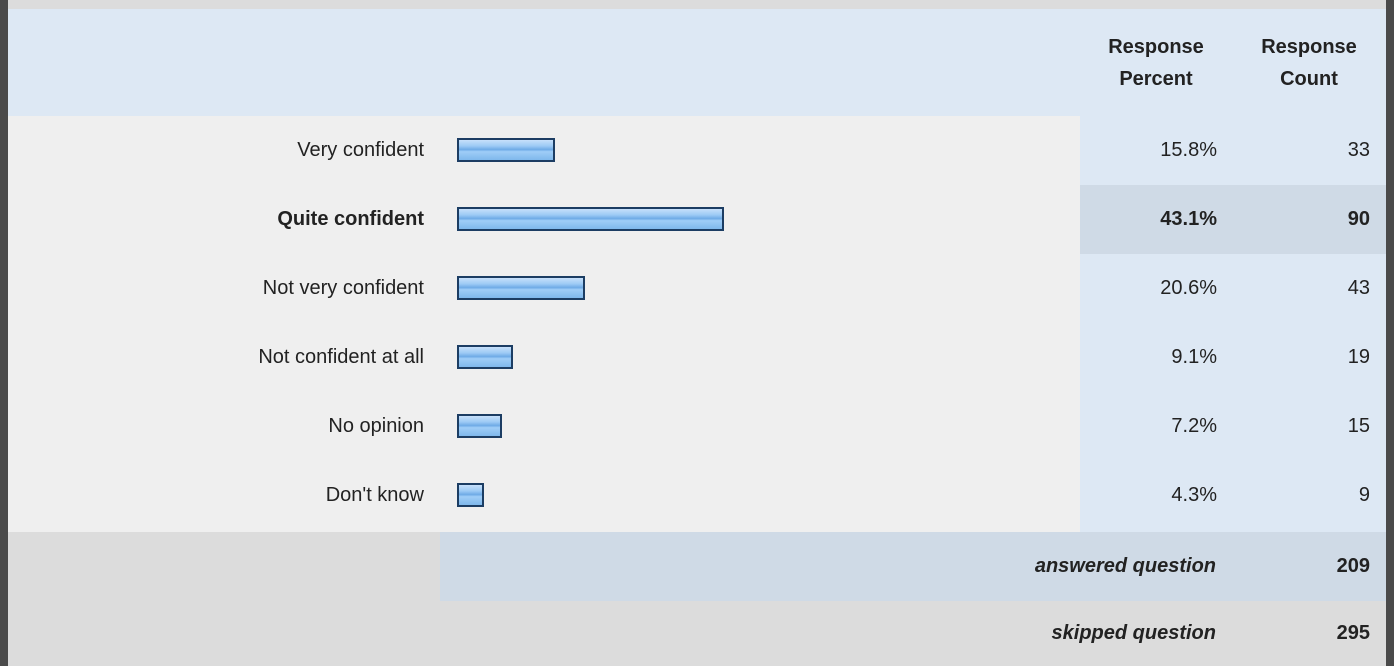 The image size is (1394, 666). What do you see at coordinates (4, 333) in the screenshot?
I see `left-border` at bounding box center [4, 333].